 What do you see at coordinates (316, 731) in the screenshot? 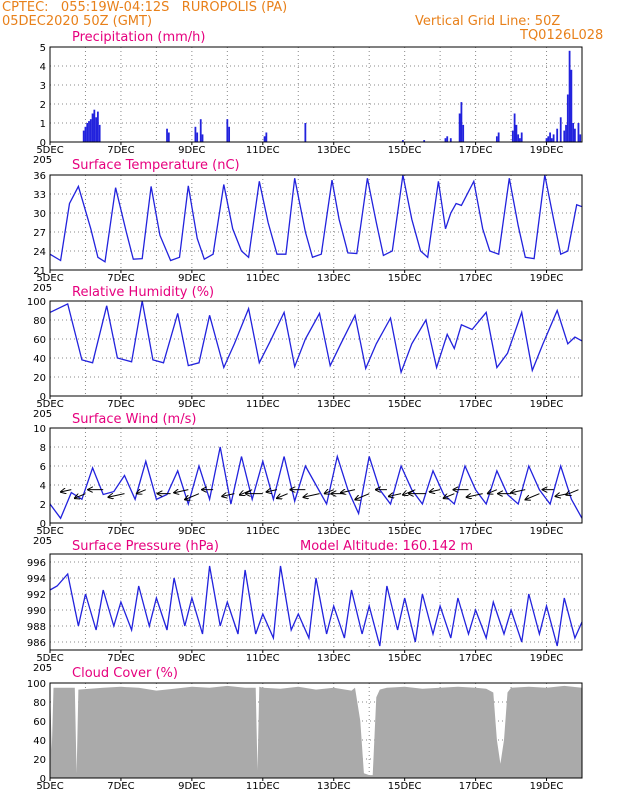
I see `cloud-area` at bounding box center [316, 731].